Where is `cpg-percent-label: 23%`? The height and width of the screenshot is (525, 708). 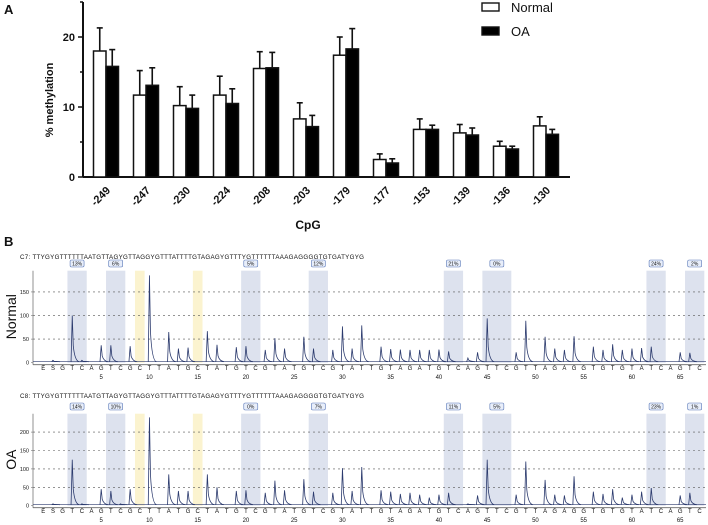
cpg-percent-label: 23% is located at coordinates (656, 408).